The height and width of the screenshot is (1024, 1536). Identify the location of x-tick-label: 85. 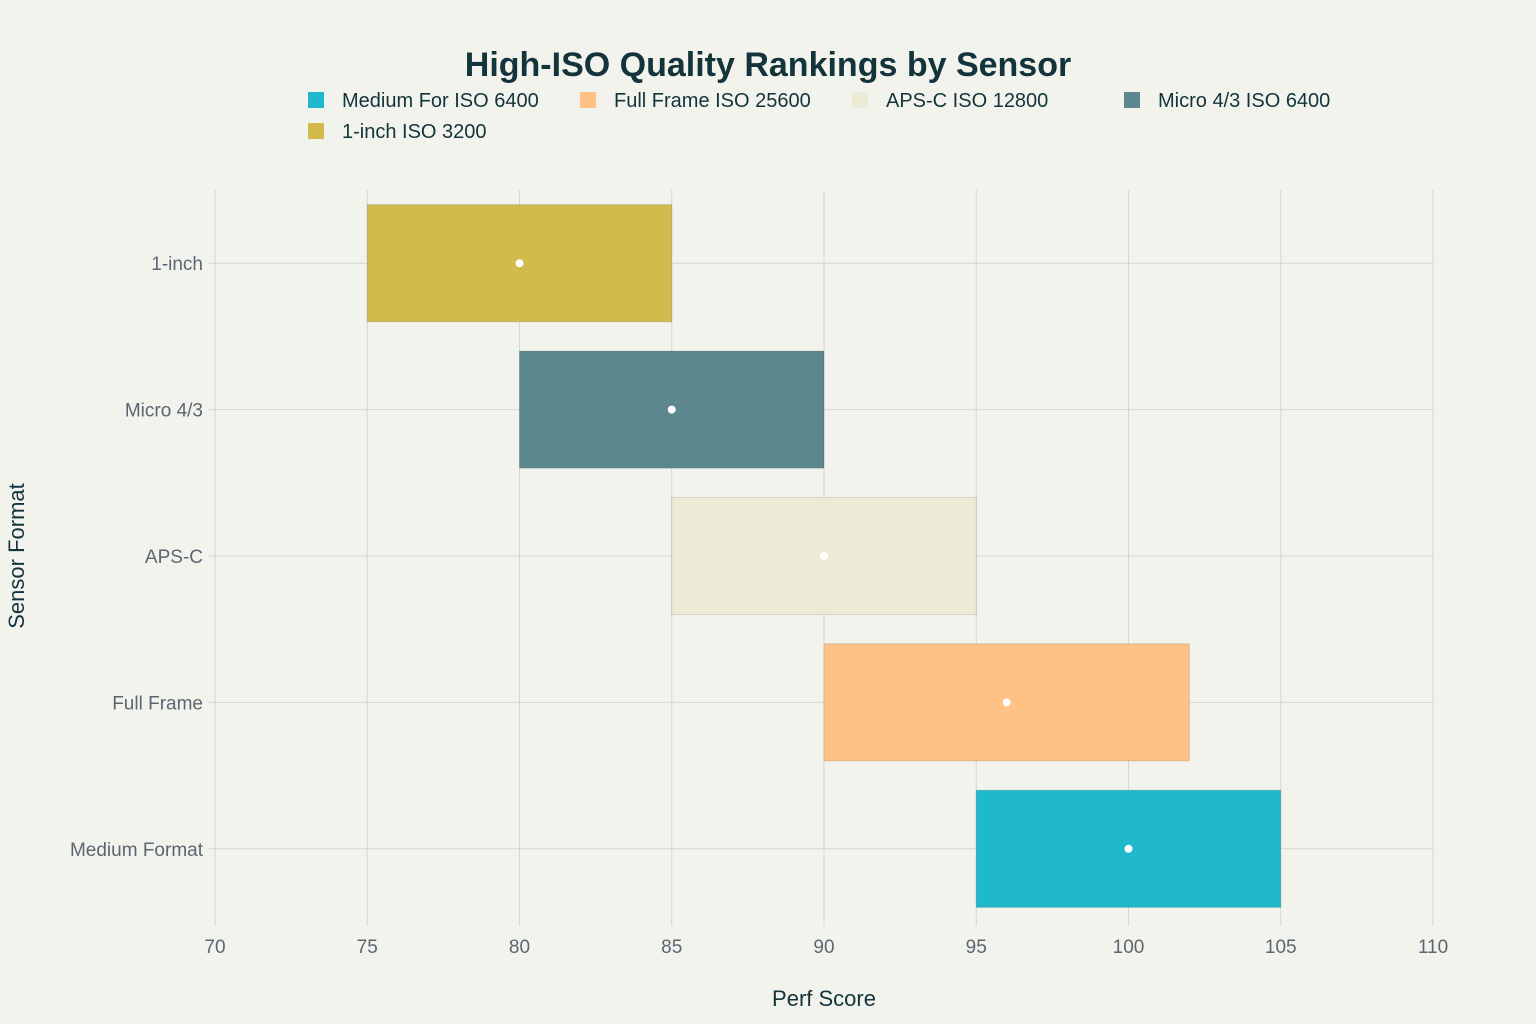
(671, 947).